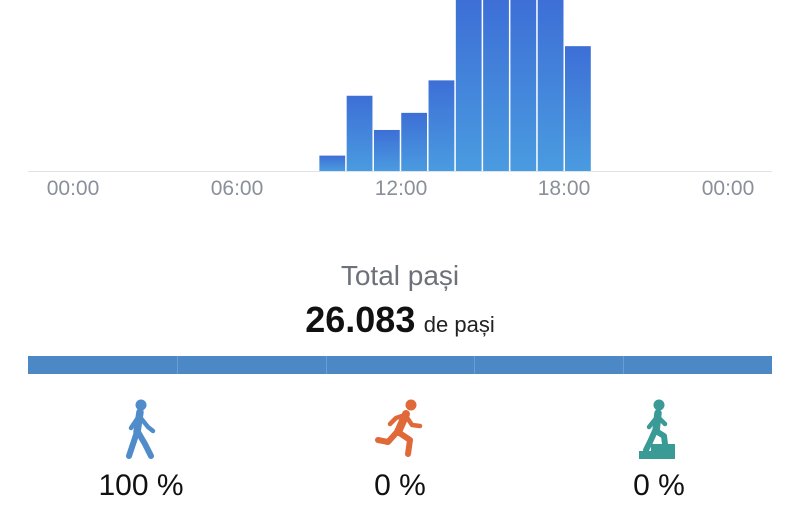 The width and height of the screenshot is (800, 532). I want to click on x-axis-ticks: 00:00 06:00 12:00 18:00 00:00, so click(401, 188).